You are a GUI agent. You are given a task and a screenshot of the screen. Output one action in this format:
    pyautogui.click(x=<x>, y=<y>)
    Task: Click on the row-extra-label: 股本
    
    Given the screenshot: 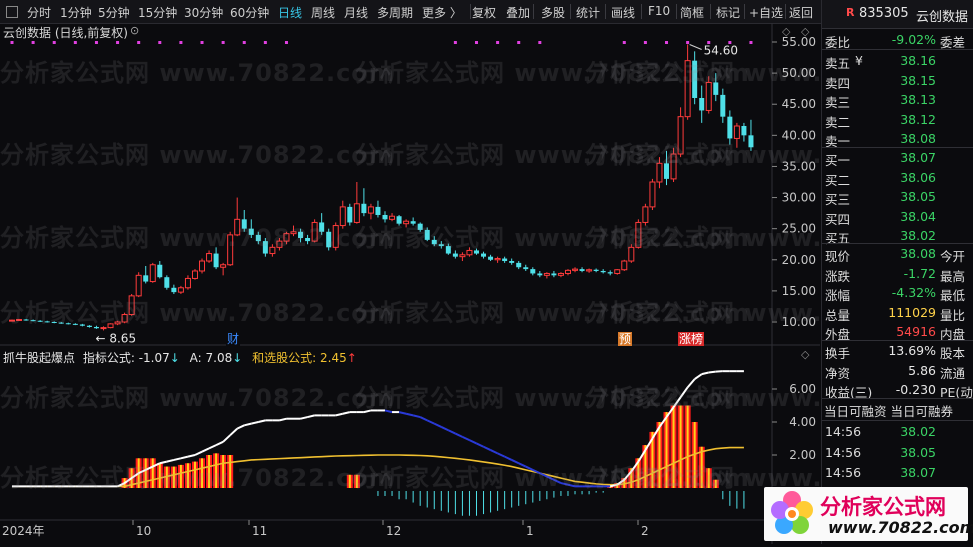 What is the action you would take?
    pyautogui.click(x=956, y=352)
    